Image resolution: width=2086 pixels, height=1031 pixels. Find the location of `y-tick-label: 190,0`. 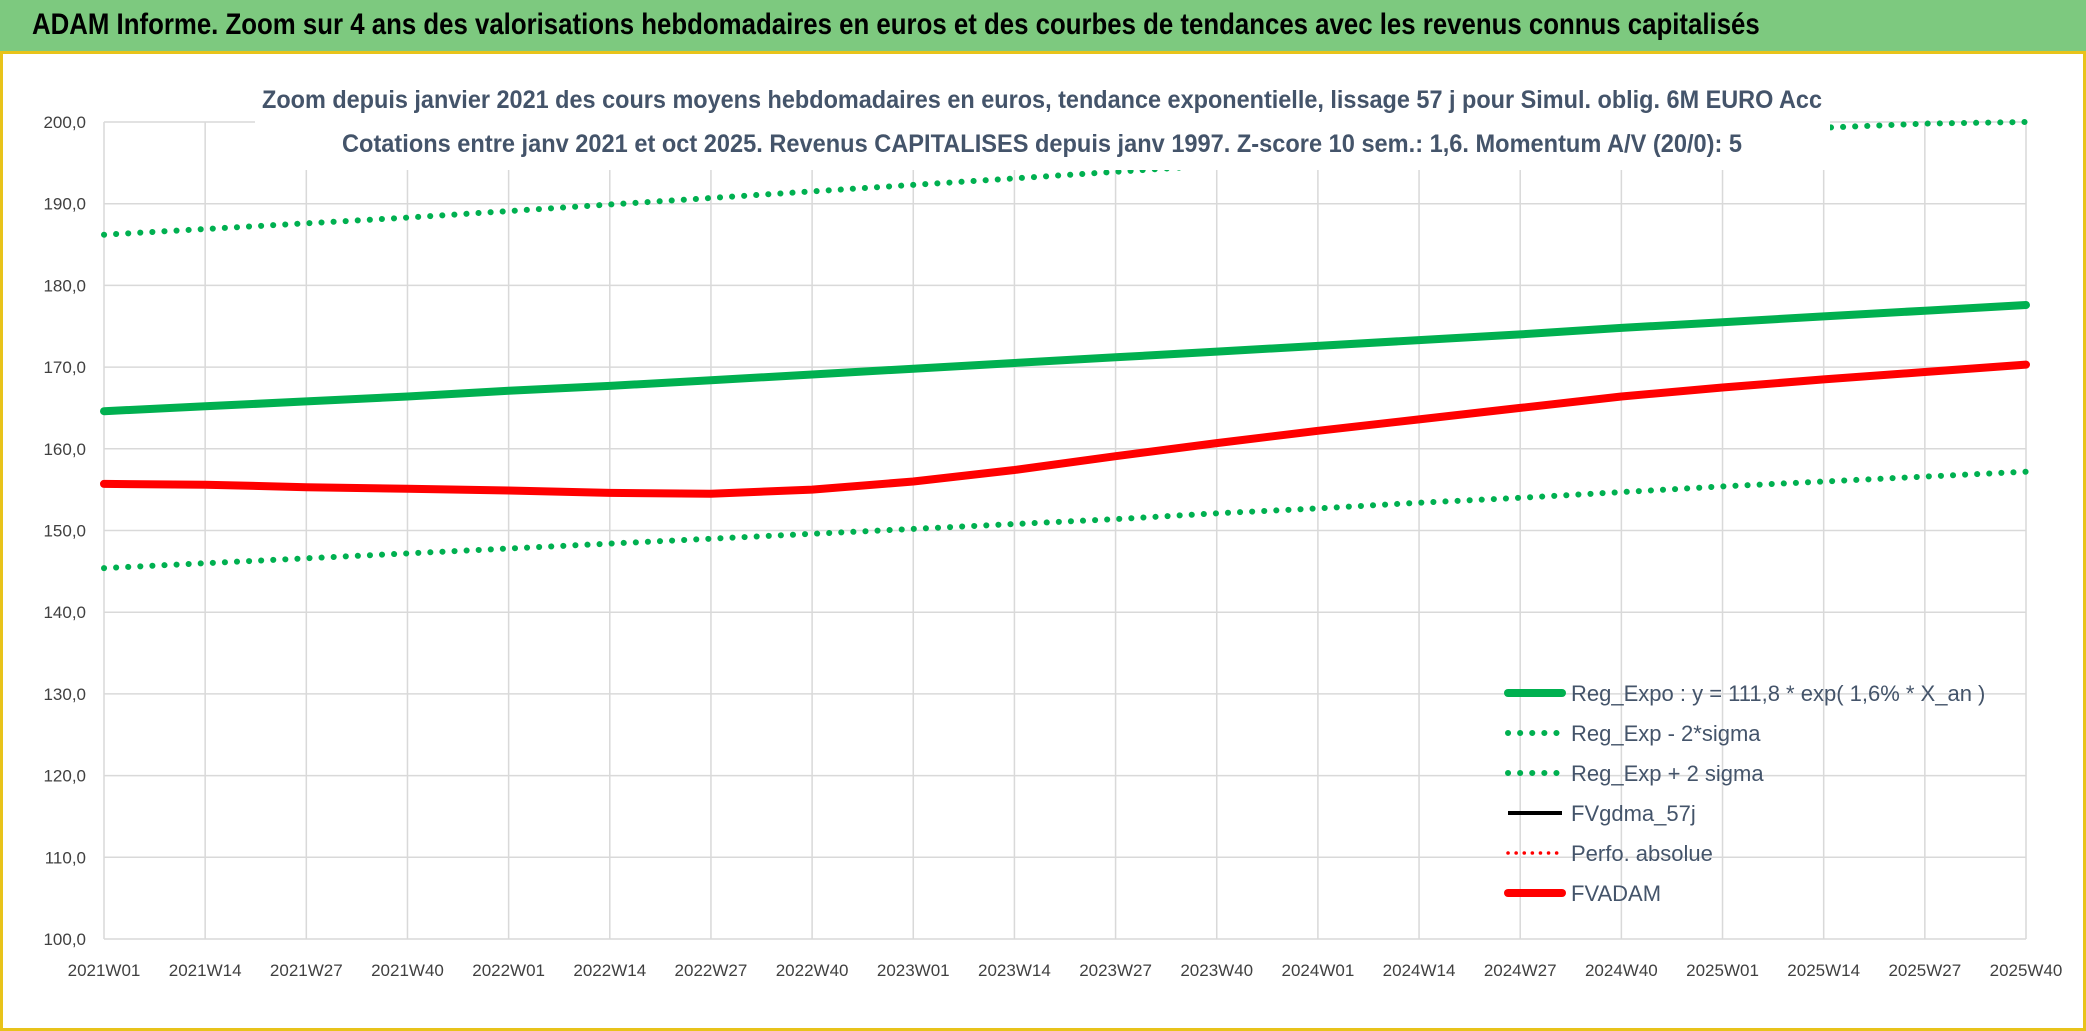

y-tick-label: 190,0 is located at coordinates (64, 204).